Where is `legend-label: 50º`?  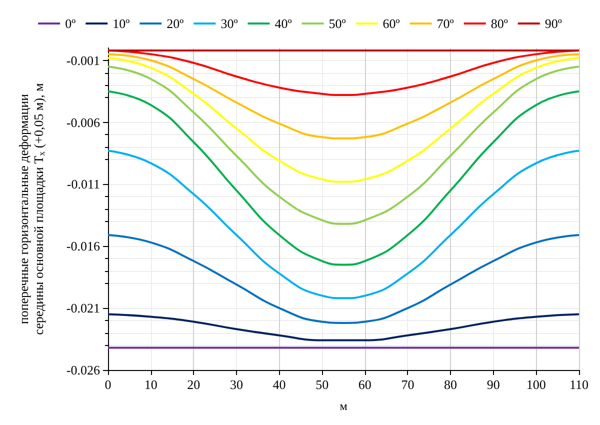
legend-label: 50º is located at coordinates (337, 23).